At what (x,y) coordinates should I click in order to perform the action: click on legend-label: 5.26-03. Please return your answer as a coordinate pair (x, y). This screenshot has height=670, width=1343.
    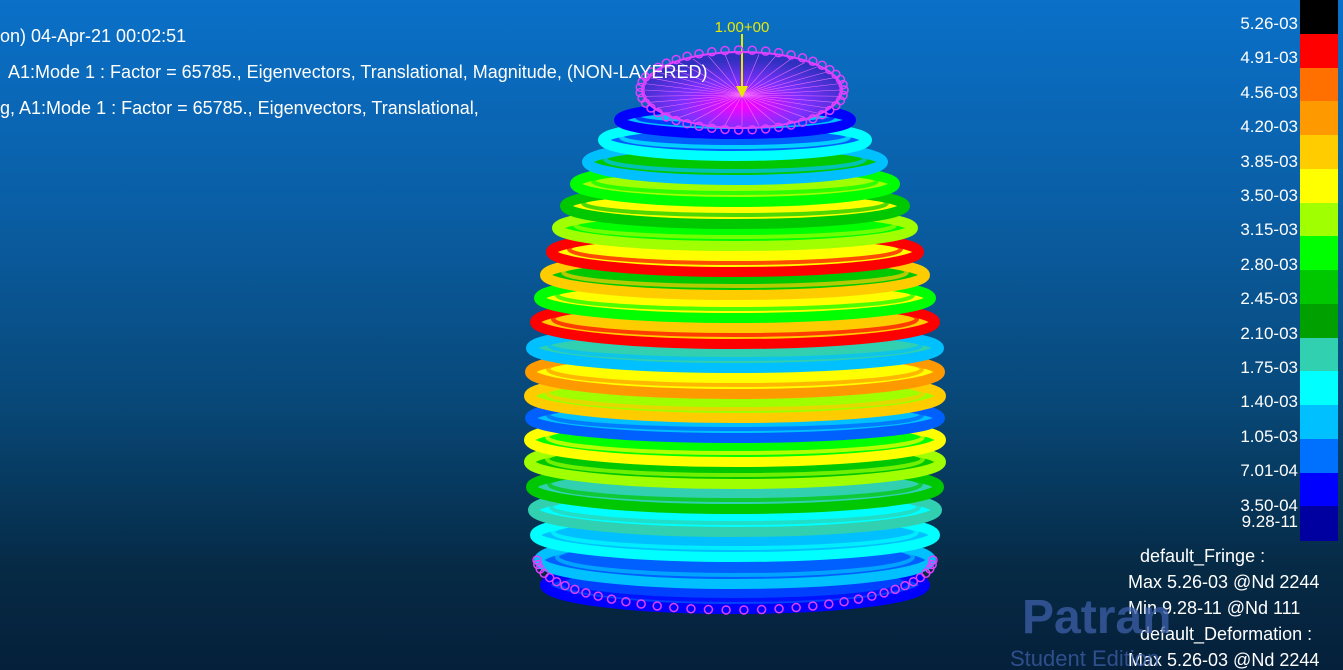
    Looking at the image, I should click on (1269, 23).